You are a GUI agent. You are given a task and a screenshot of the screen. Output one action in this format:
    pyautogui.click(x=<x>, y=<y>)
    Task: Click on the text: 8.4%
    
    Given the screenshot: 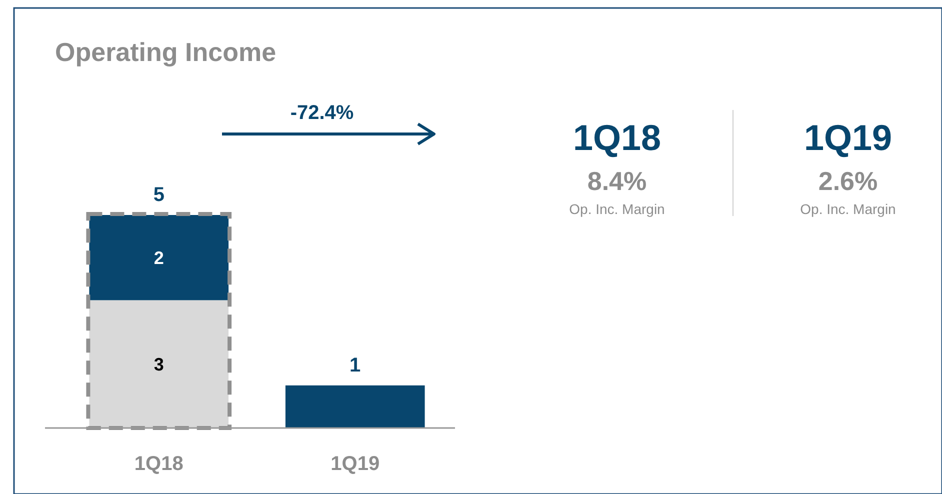 What is the action you would take?
    pyautogui.click(x=617, y=181)
    